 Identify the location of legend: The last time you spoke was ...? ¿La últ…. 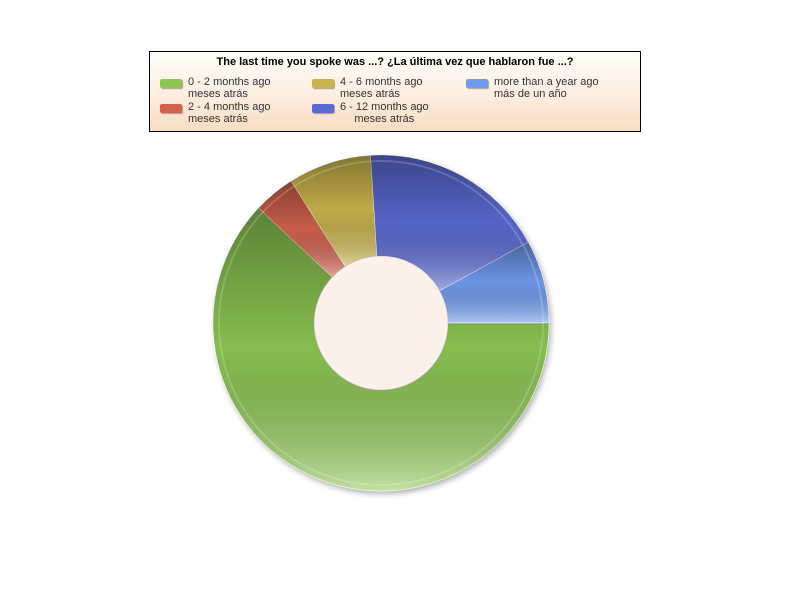
(395, 91).